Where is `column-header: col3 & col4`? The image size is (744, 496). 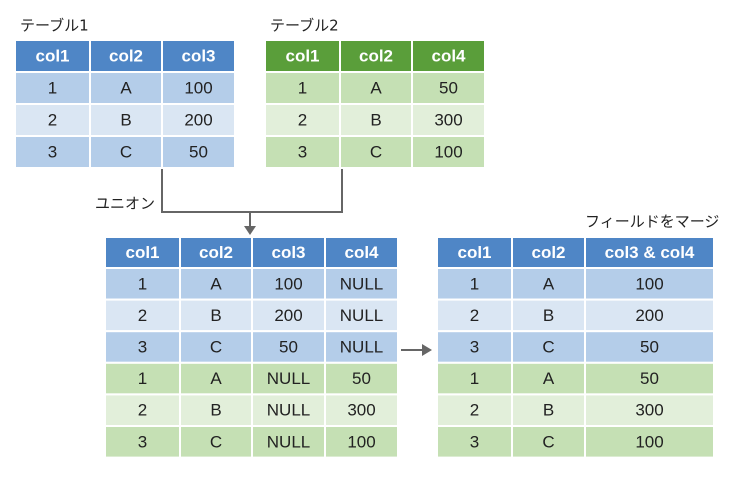
column-header: col3 & col4 is located at coordinates (650, 252).